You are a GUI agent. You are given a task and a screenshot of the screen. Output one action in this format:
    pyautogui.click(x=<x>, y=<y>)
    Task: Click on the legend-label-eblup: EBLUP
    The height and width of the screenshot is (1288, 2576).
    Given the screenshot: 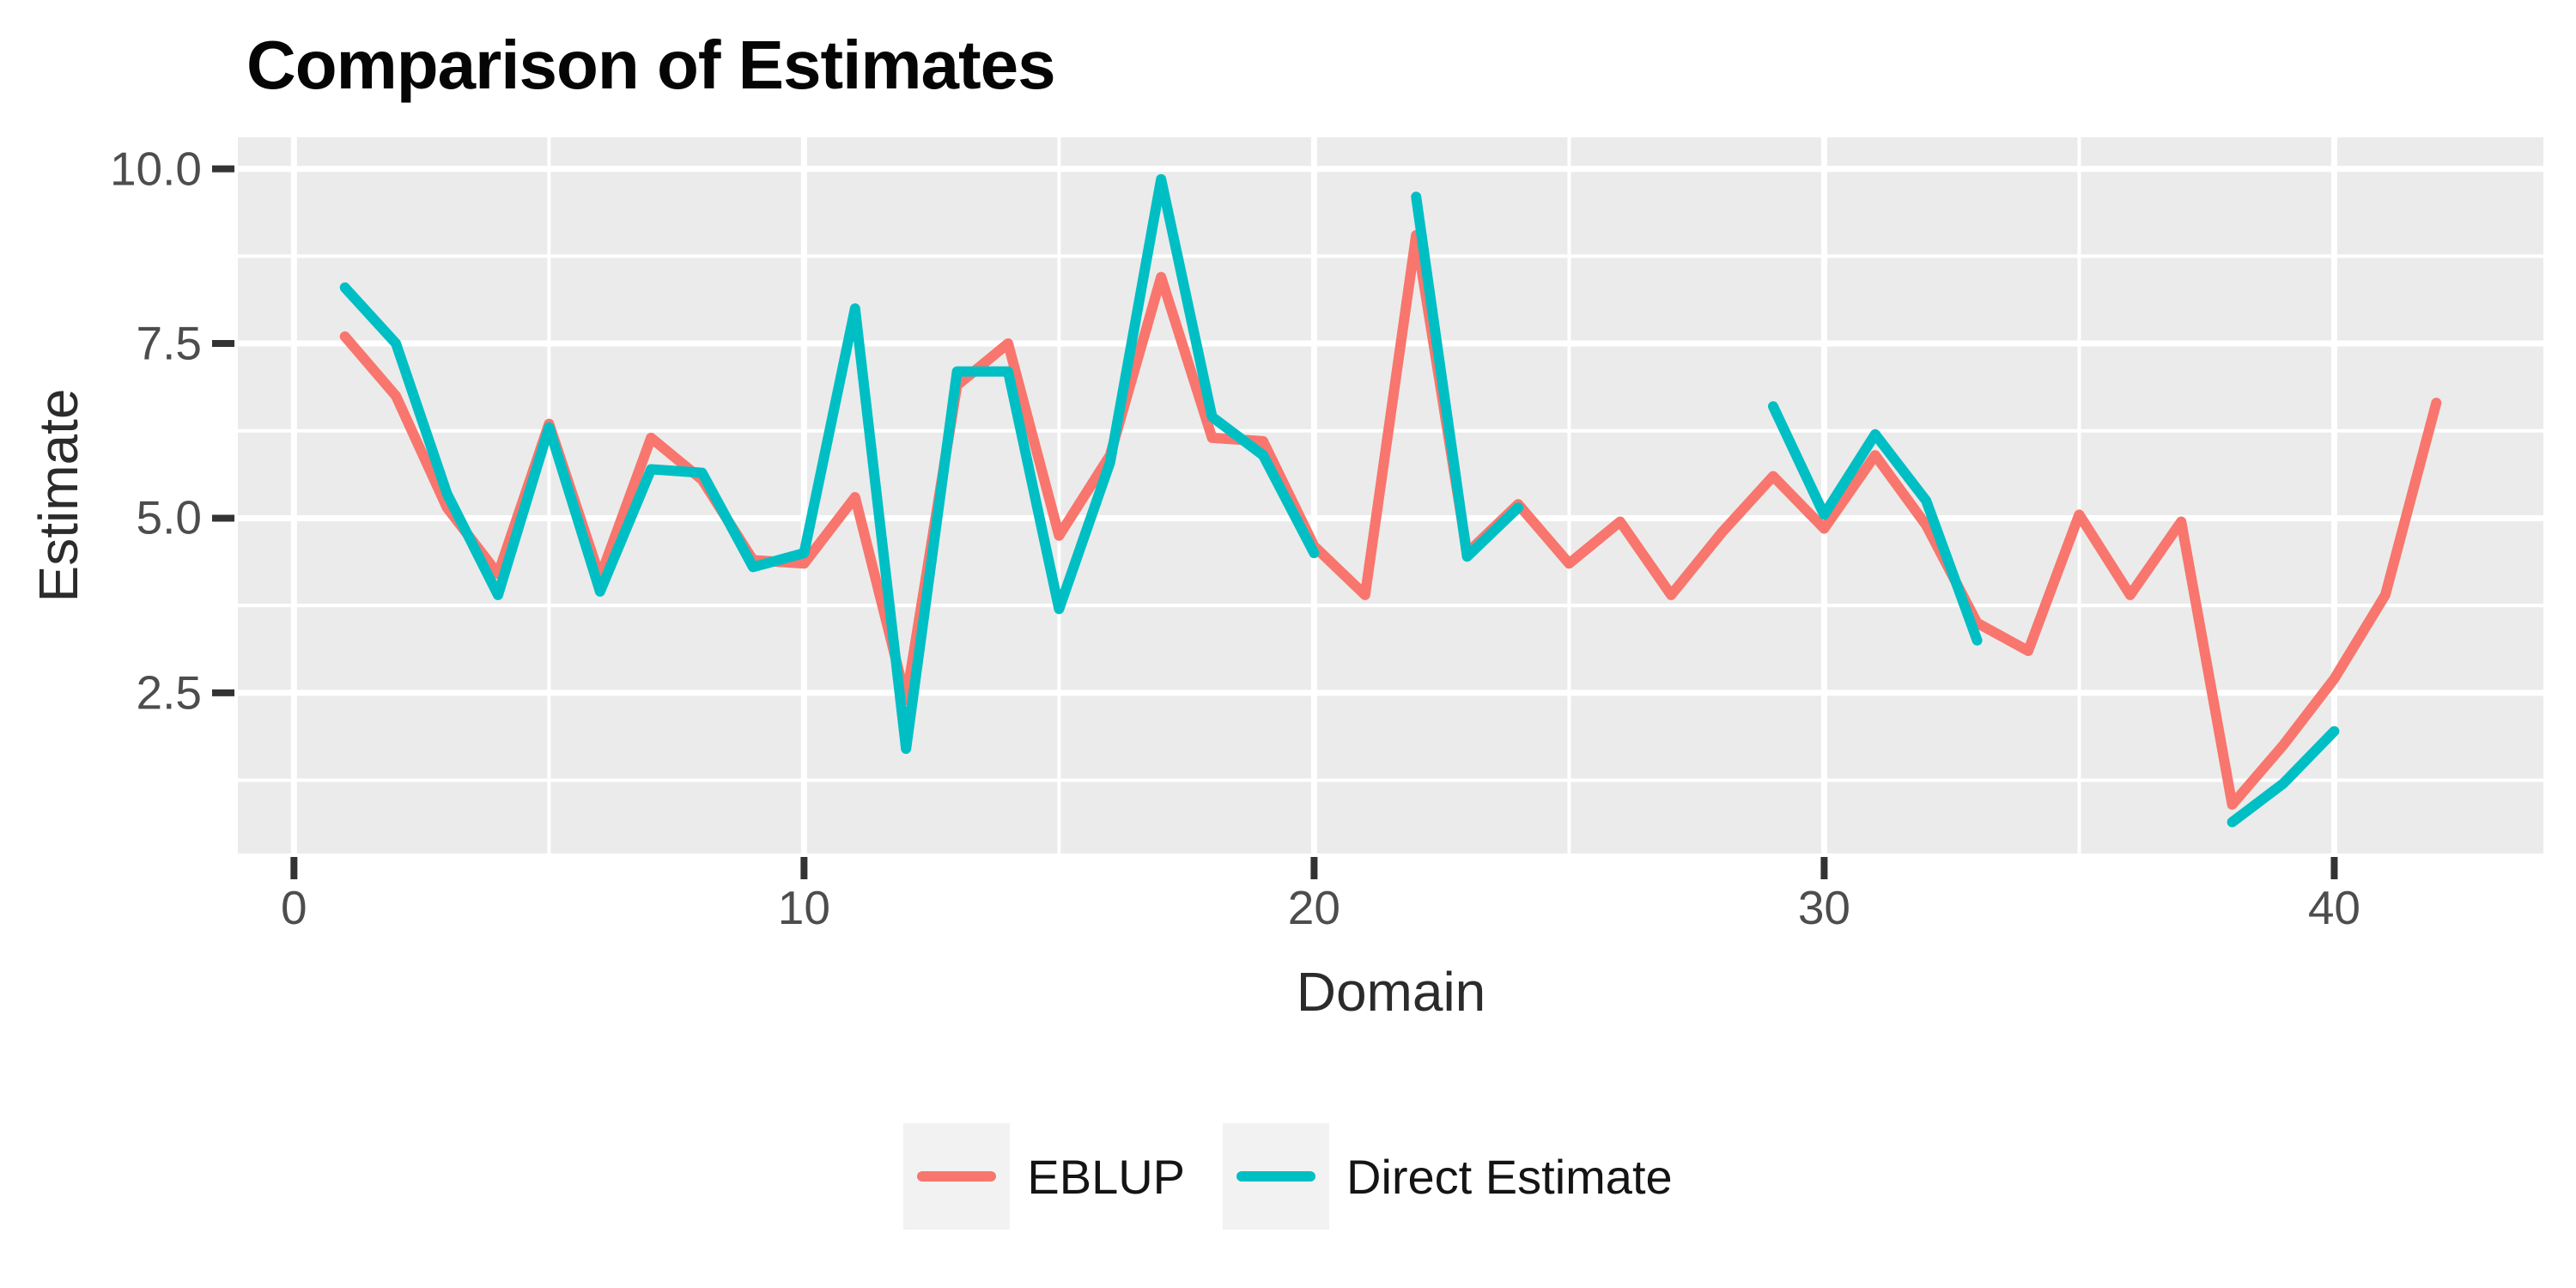 What is the action you would take?
    pyautogui.click(x=1106, y=1177)
    